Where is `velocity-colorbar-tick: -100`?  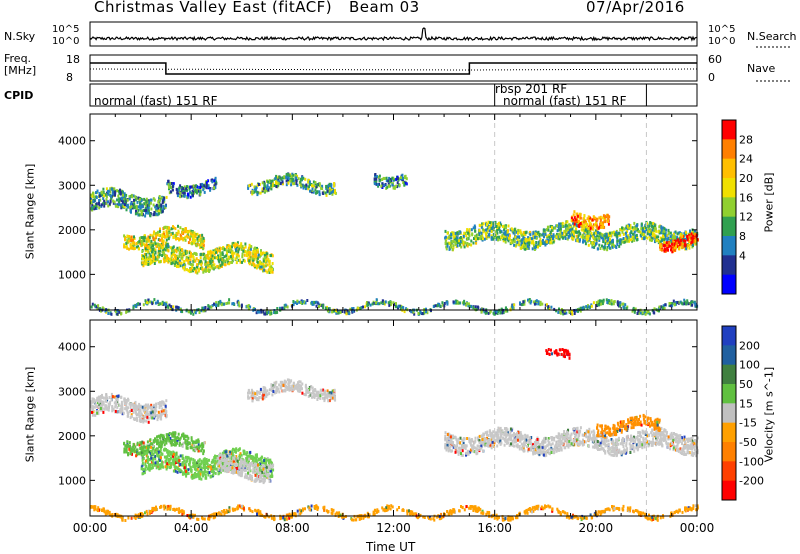
velocity-colorbar-tick: -100 is located at coordinates (751, 461).